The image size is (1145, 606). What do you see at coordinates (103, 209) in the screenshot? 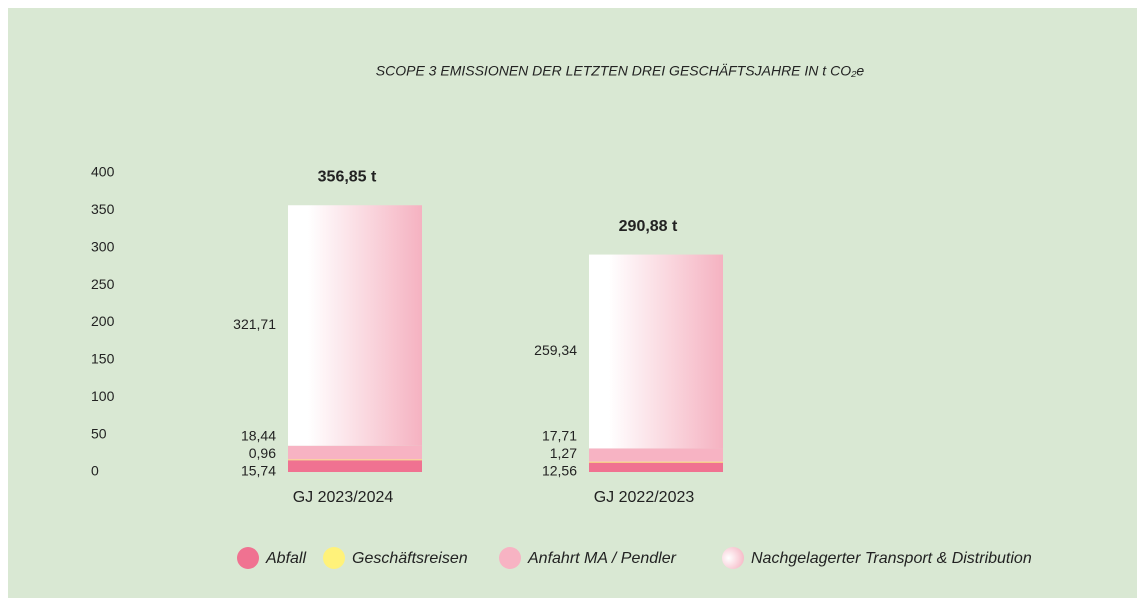
I see `y-tick-label: 350` at bounding box center [103, 209].